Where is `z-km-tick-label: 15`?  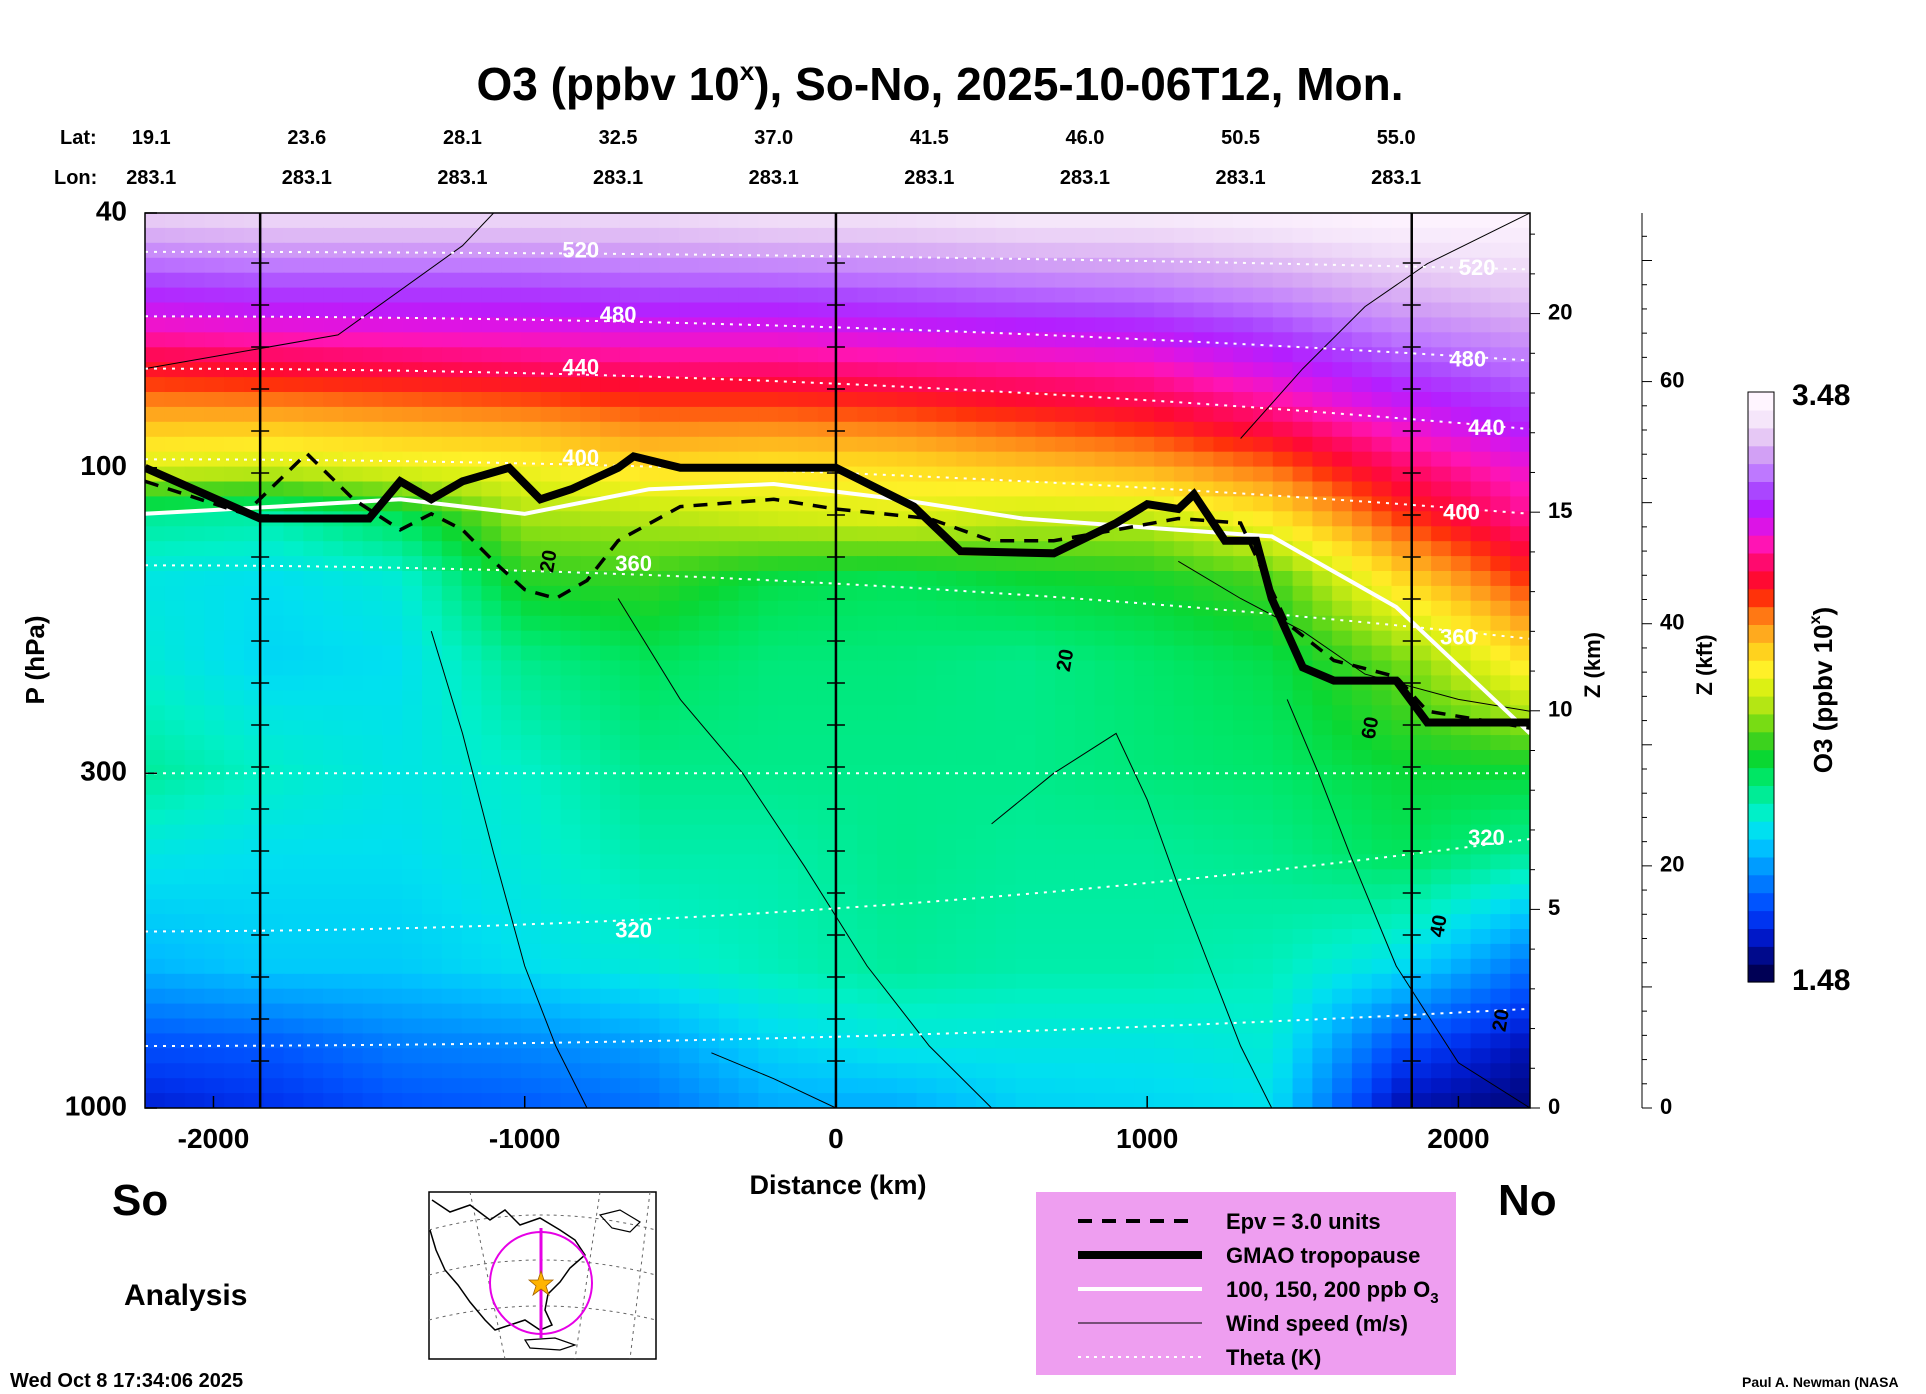
z-km-tick-label: 15 is located at coordinates (1560, 510).